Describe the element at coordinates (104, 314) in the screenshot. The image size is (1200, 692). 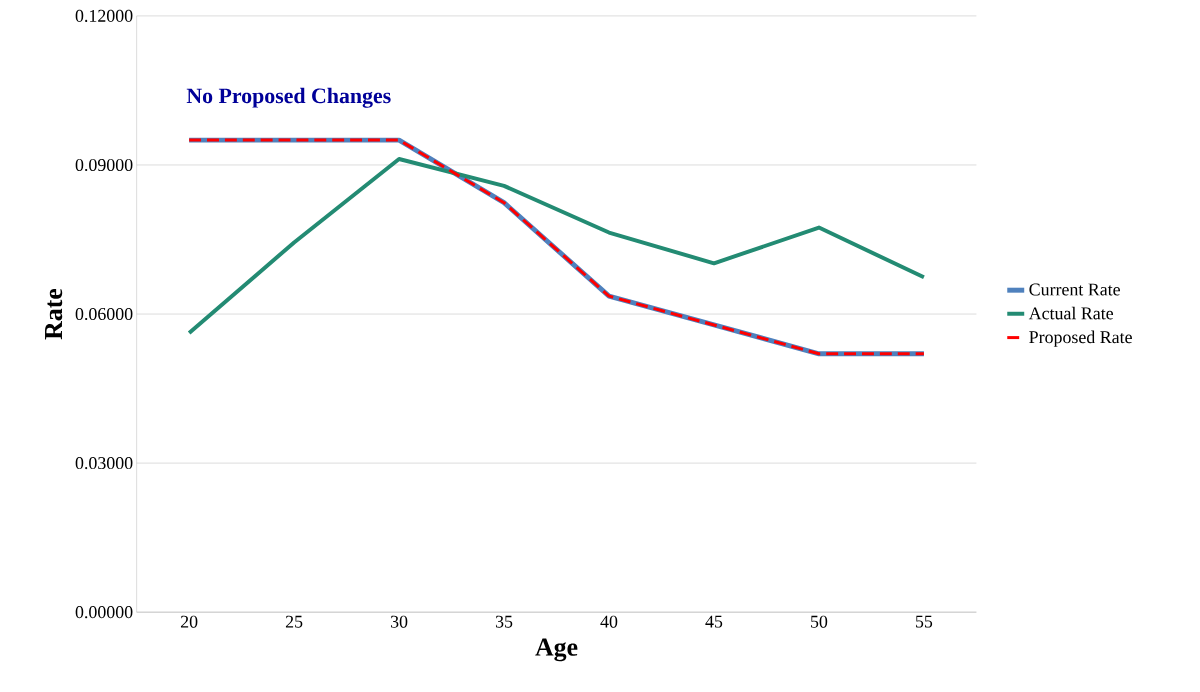
I see `y-tick-label: 0.06000` at that location.